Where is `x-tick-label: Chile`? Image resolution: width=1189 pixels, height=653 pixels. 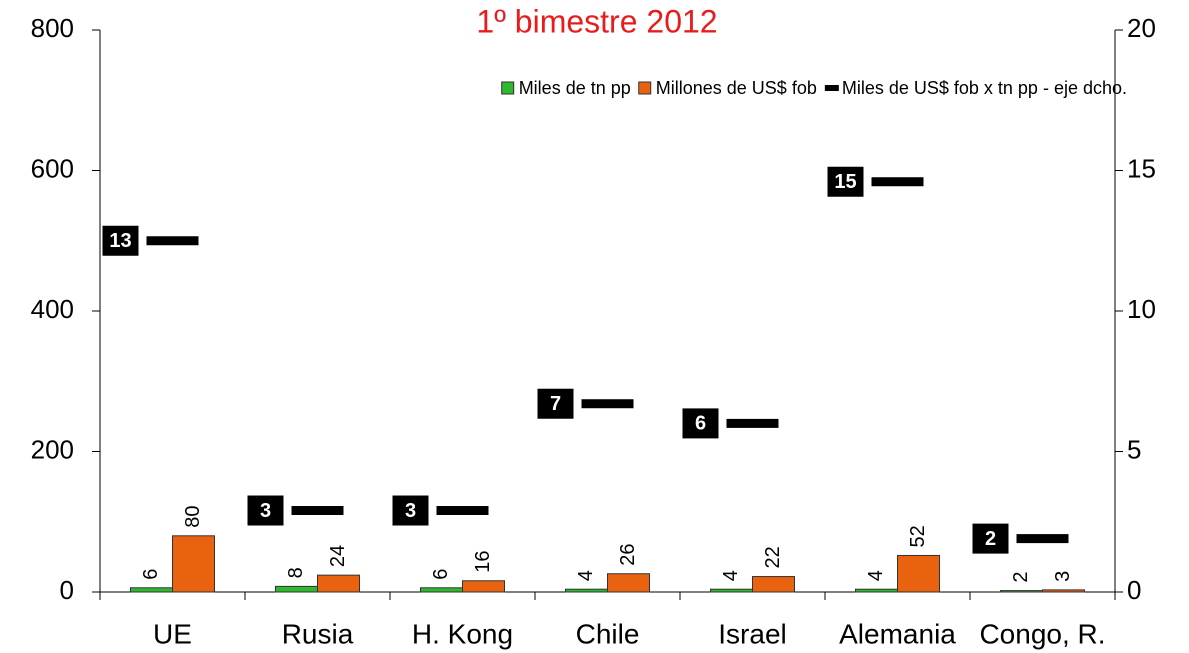
x-tick-label: Chile is located at coordinates (608, 633).